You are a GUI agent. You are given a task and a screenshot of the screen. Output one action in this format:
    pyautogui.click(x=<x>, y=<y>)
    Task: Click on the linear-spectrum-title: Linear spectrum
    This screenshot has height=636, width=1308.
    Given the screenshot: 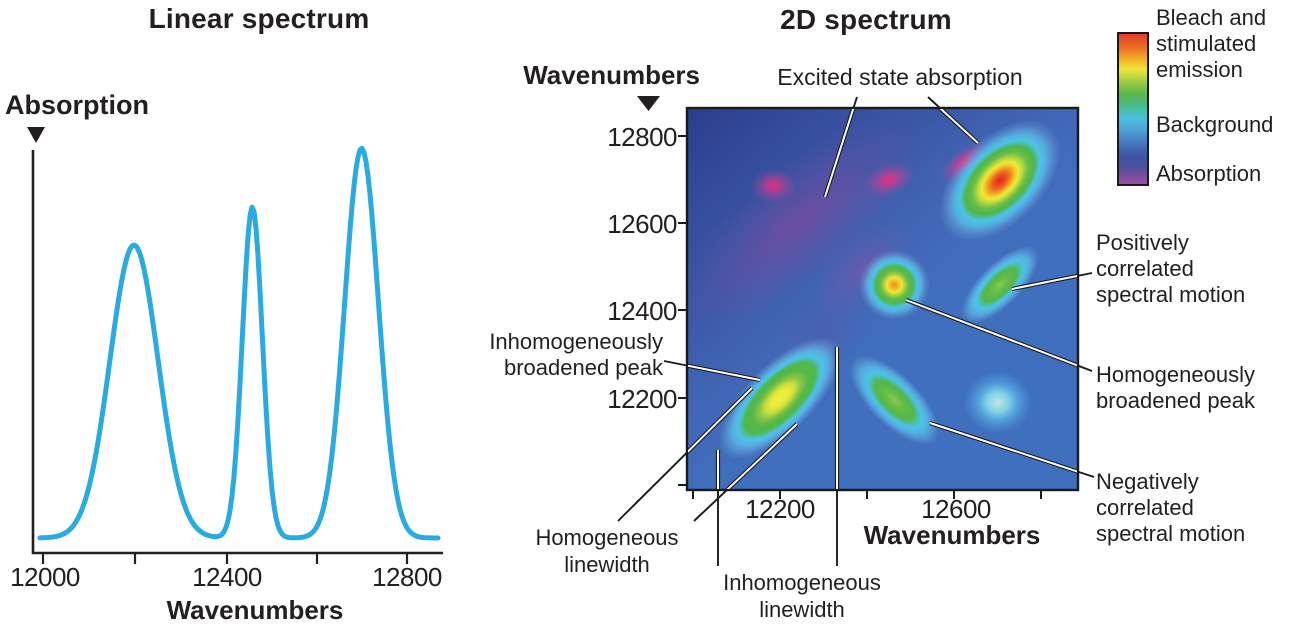 What is the action you would take?
    pyautogui.click(x=259, y=18)
    